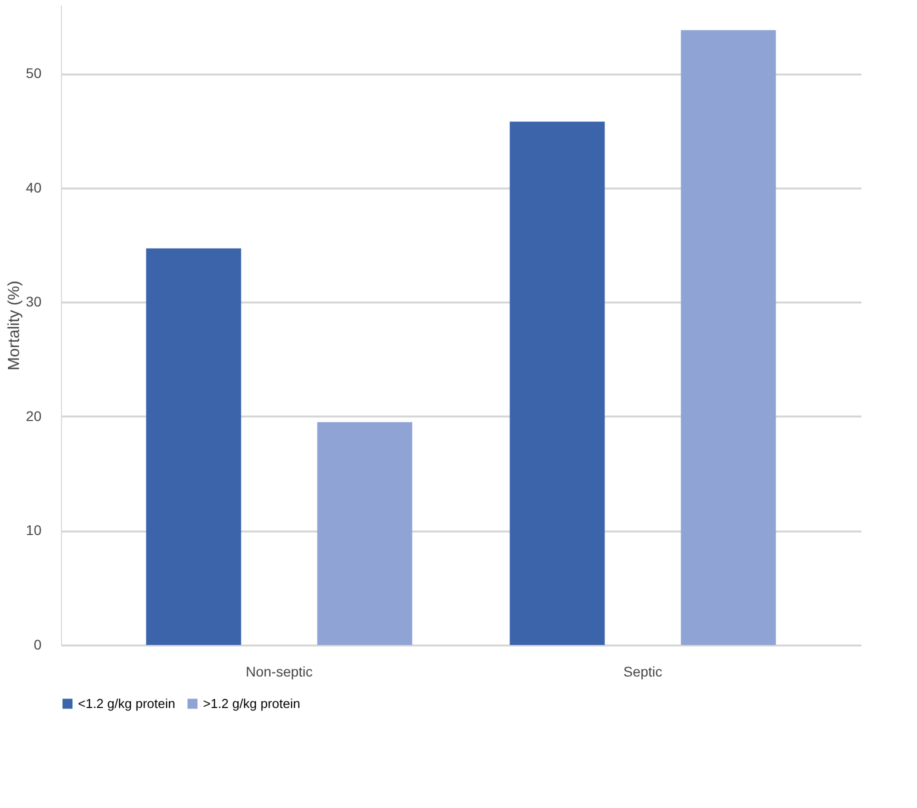  I want to click on y-tick-label: 30, so click(34, 302).